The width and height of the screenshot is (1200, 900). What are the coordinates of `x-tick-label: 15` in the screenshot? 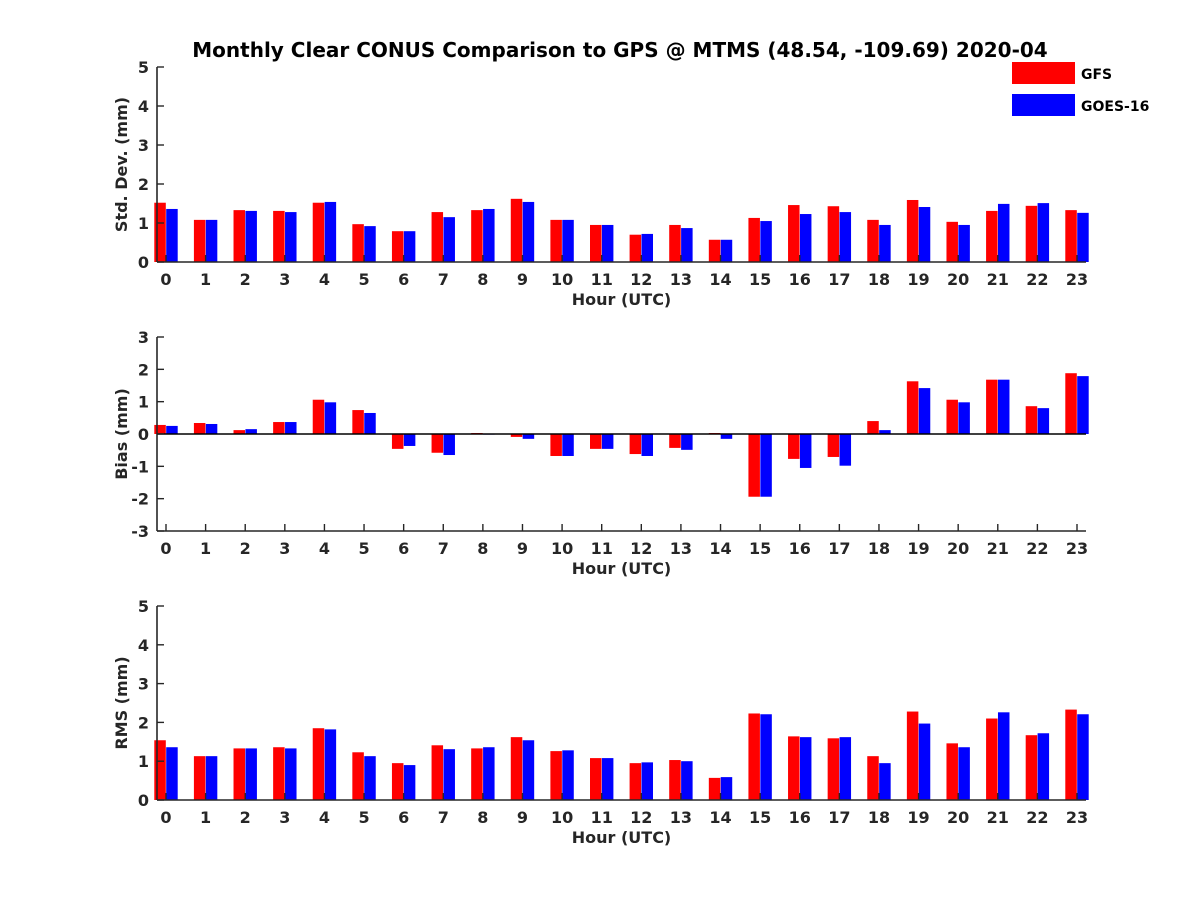 It's located at (760, 817).